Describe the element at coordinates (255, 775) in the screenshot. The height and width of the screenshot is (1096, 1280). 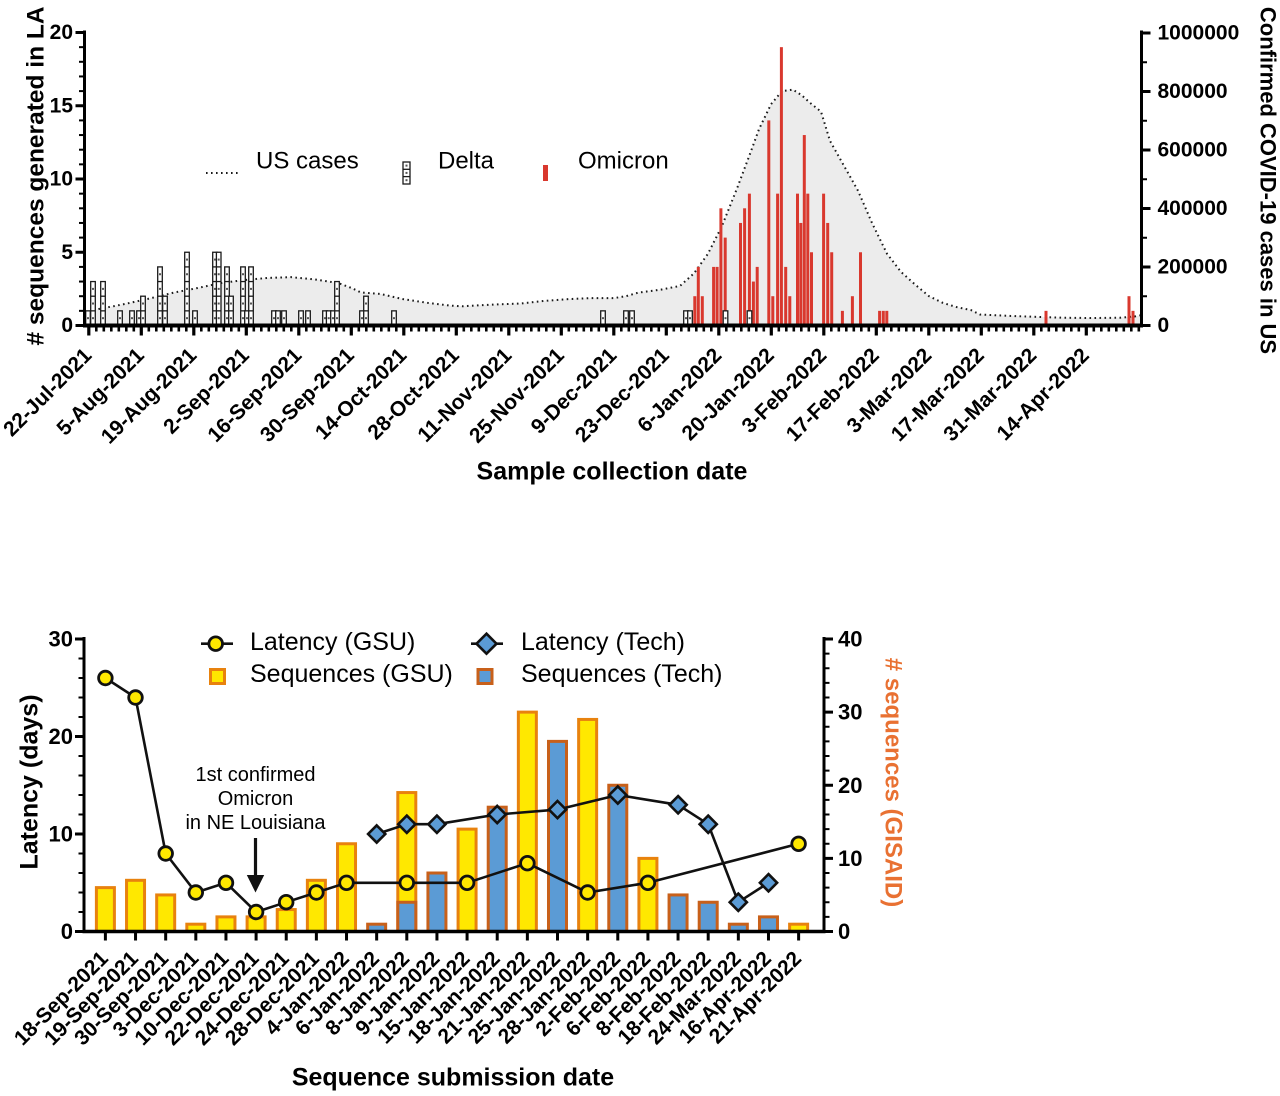
I see `svg-text: 1st confirmed` at that location.